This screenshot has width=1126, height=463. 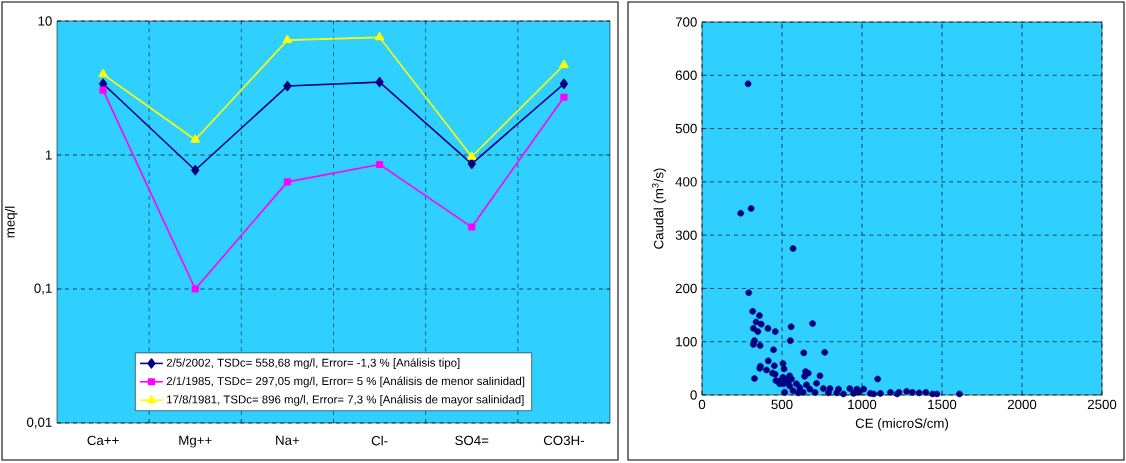 What do you see at coordinates (288, 440) in the screenshot?
I see `x-tick-label: Na+` at bounding box center [288, 440].